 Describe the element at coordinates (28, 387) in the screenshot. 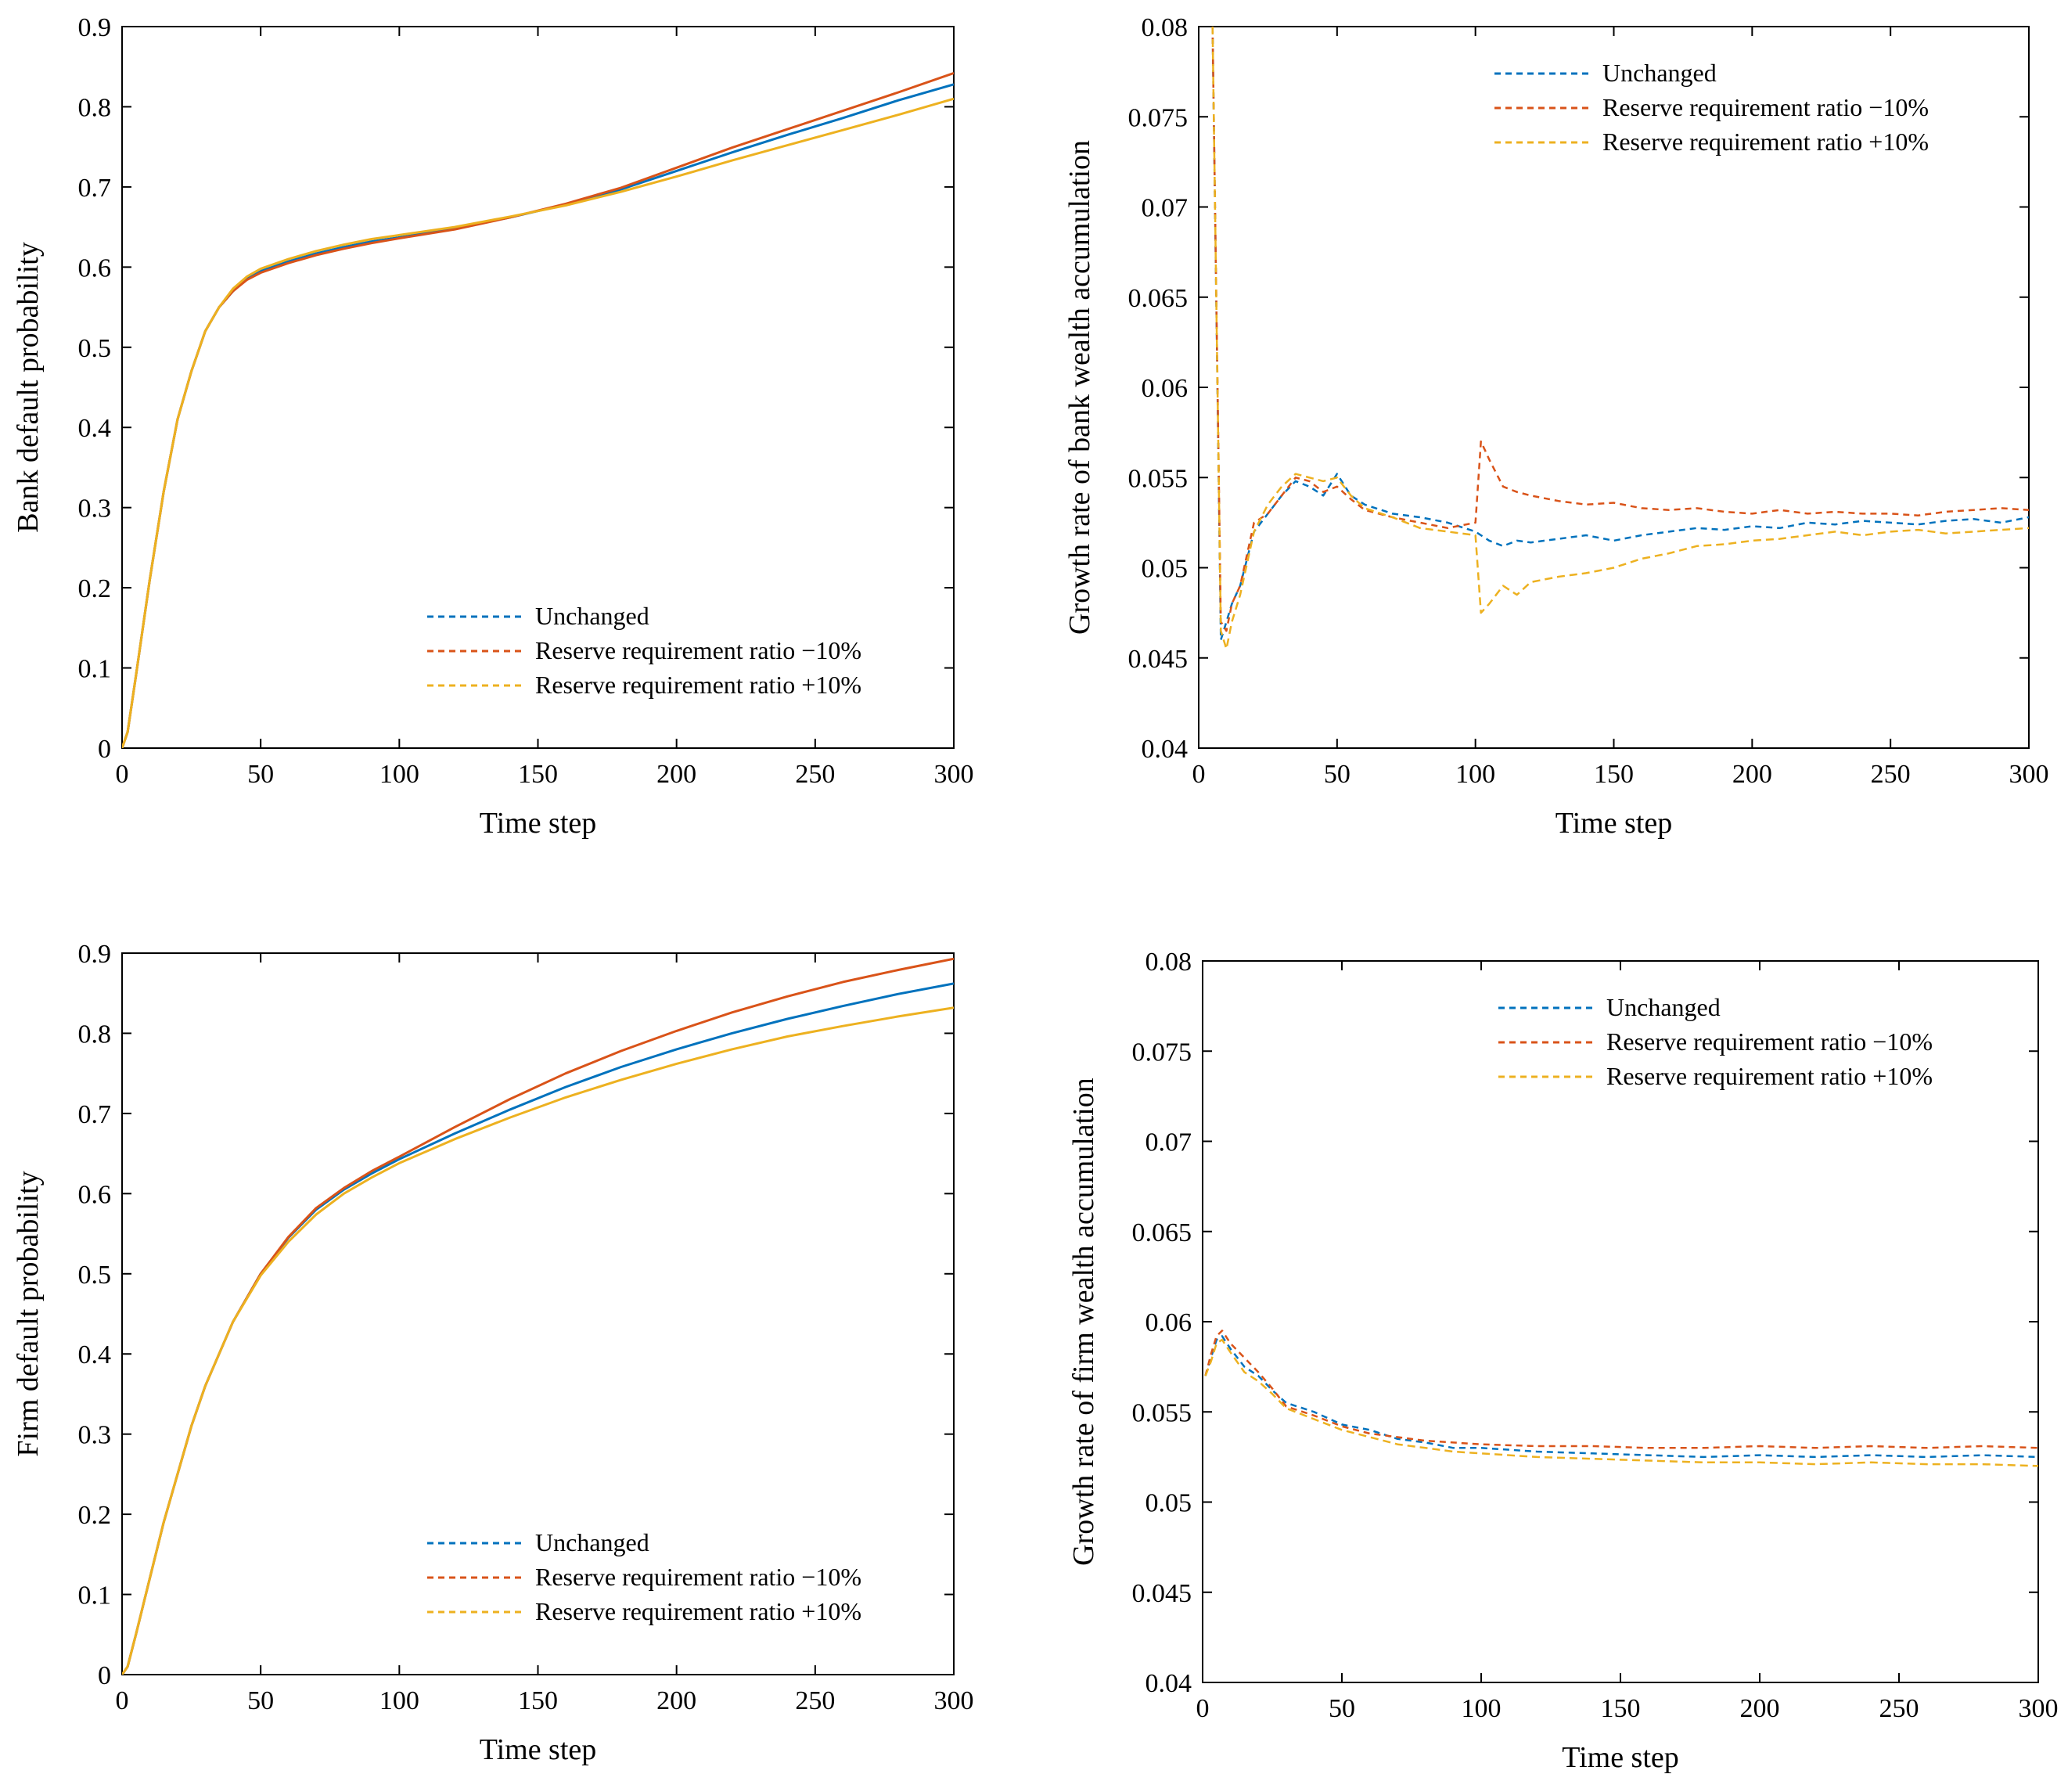

I see `y-axis-label: Bank default probability` at that location.